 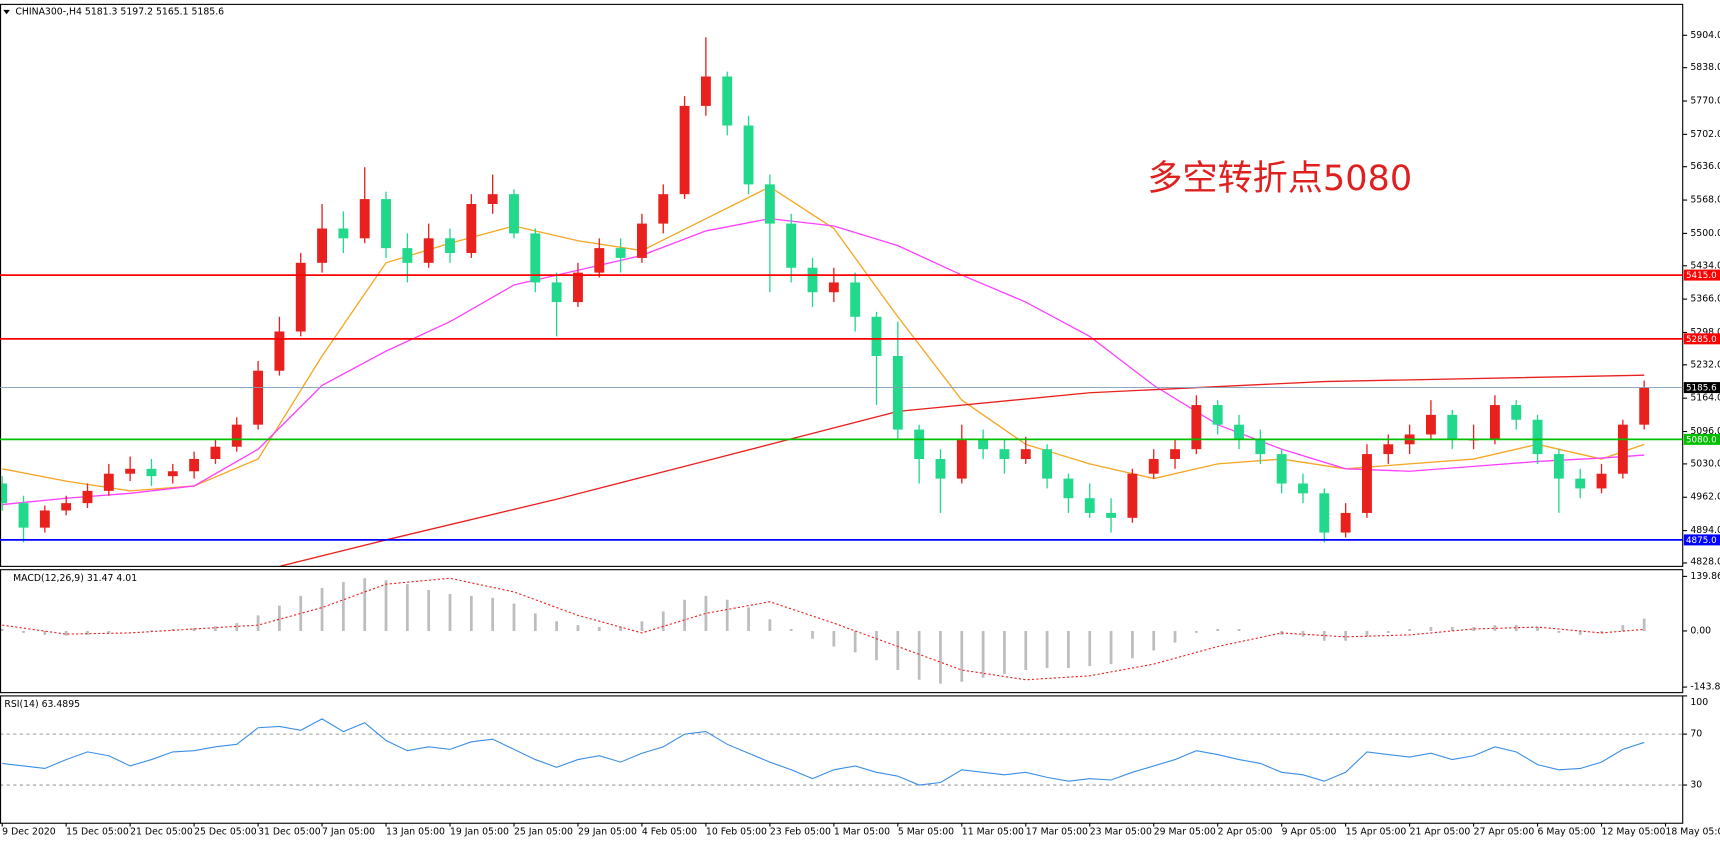 I want to click on x-tick-label: 12 May 05:00, so click(x=1634, y=832).